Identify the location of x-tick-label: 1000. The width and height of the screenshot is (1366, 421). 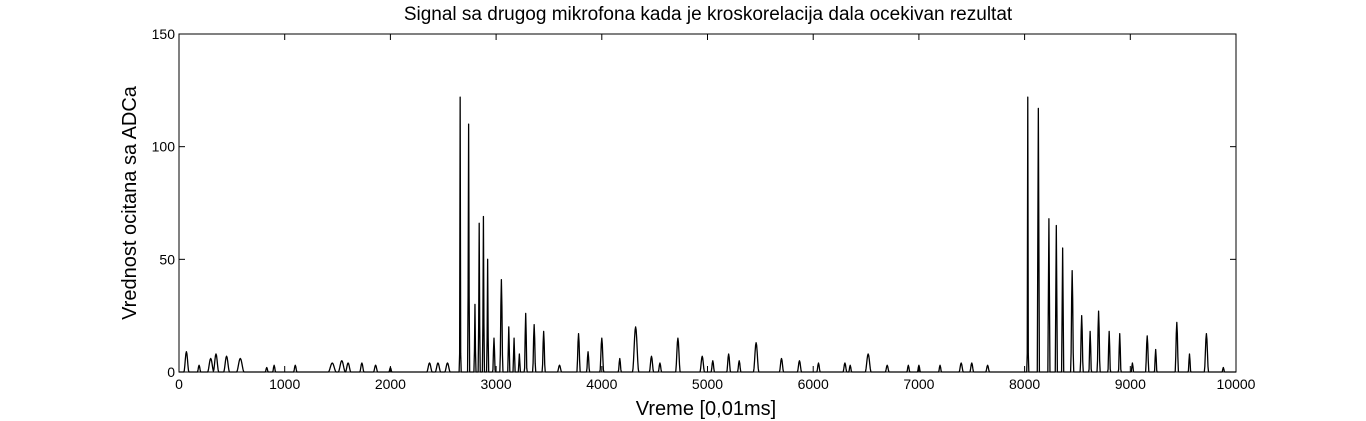
(284, 384).